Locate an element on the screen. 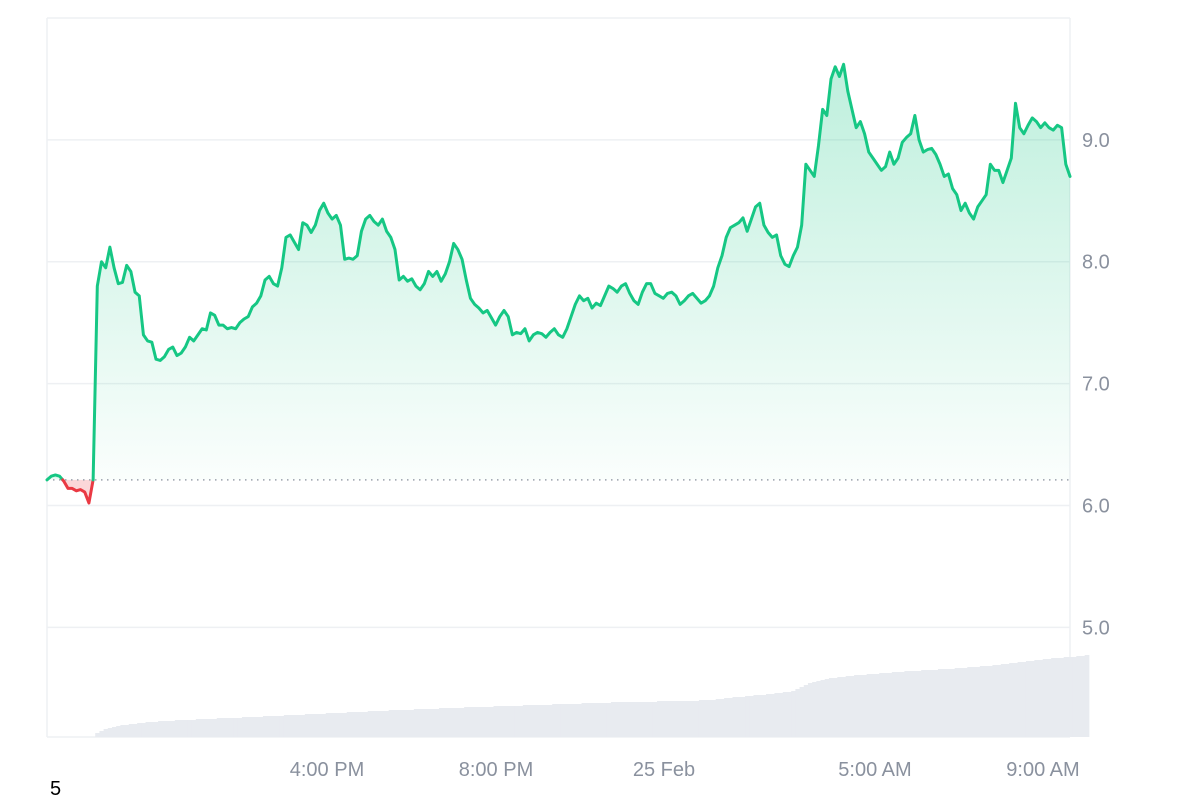 The height and width of the screenshot is (801, 1200). corner-label: 5 is located at coordinates (56, 789).